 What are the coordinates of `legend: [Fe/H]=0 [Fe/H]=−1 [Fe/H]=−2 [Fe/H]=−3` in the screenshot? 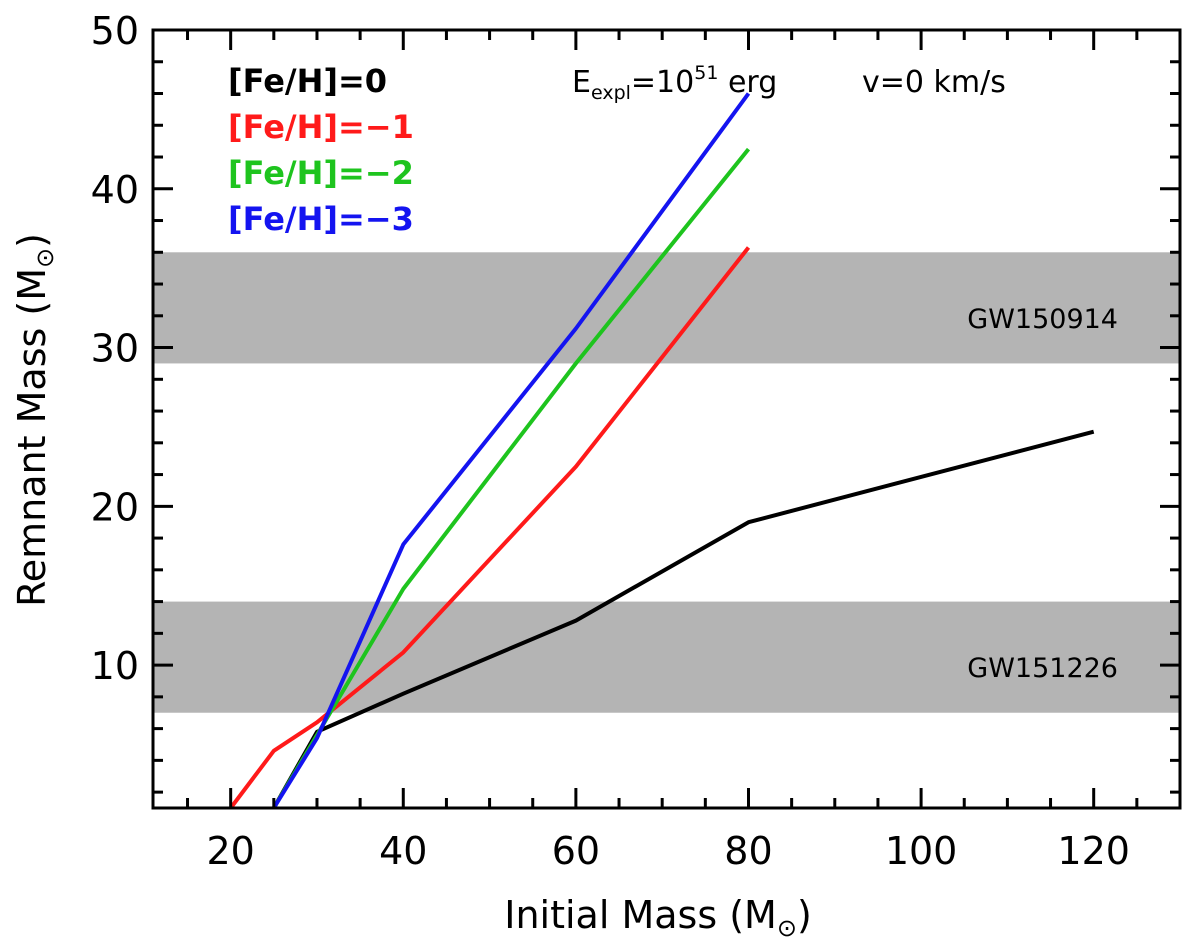 It's located at (321, 150).